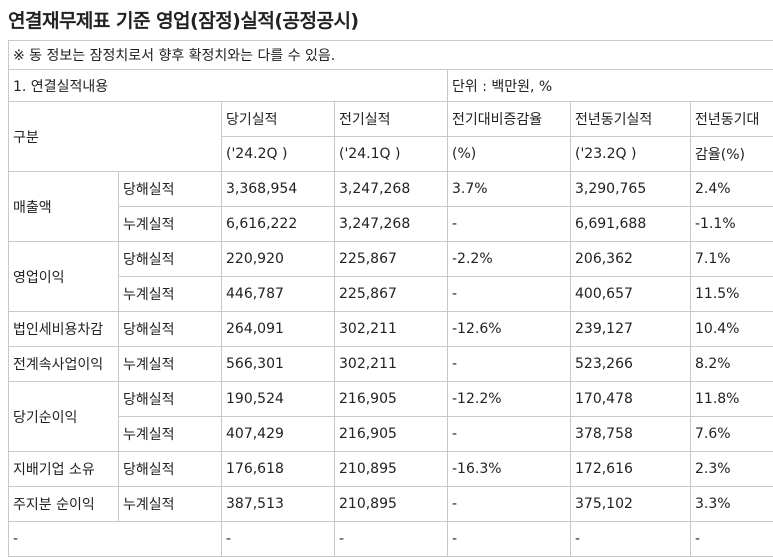 Image resolution: width=773 pixels, height=557 pixels. What do you see at coordinates (278, 469) in the screenshot?
I see `cell-current: 176,618` at bounding box center [278, 469].